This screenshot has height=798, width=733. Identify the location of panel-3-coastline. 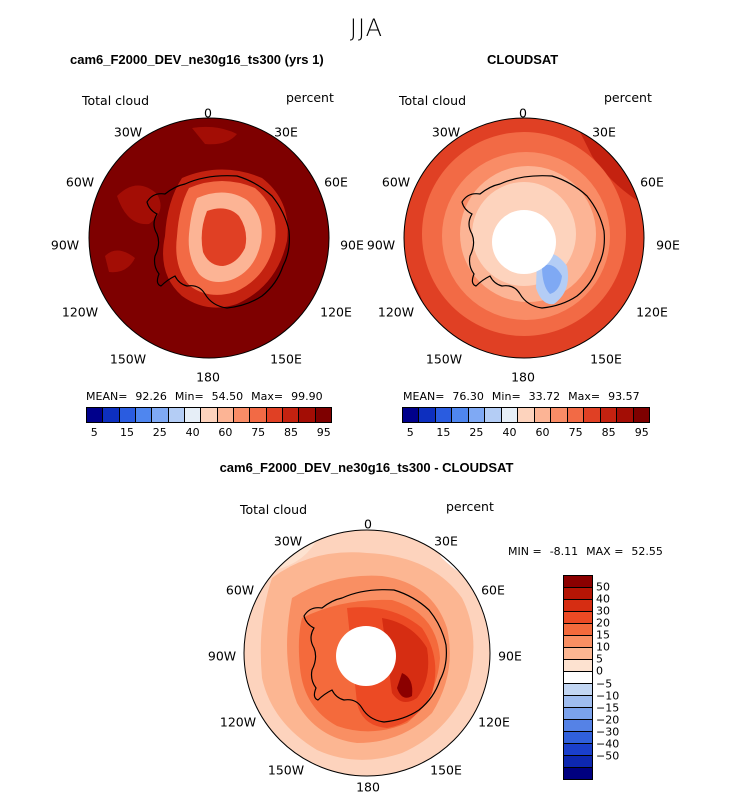
(375, 656).